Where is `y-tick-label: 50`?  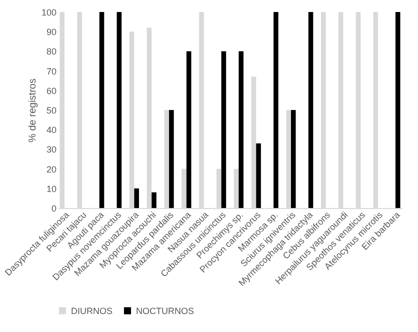 y-tick-label: 50 is located at coordinates (51, 111).